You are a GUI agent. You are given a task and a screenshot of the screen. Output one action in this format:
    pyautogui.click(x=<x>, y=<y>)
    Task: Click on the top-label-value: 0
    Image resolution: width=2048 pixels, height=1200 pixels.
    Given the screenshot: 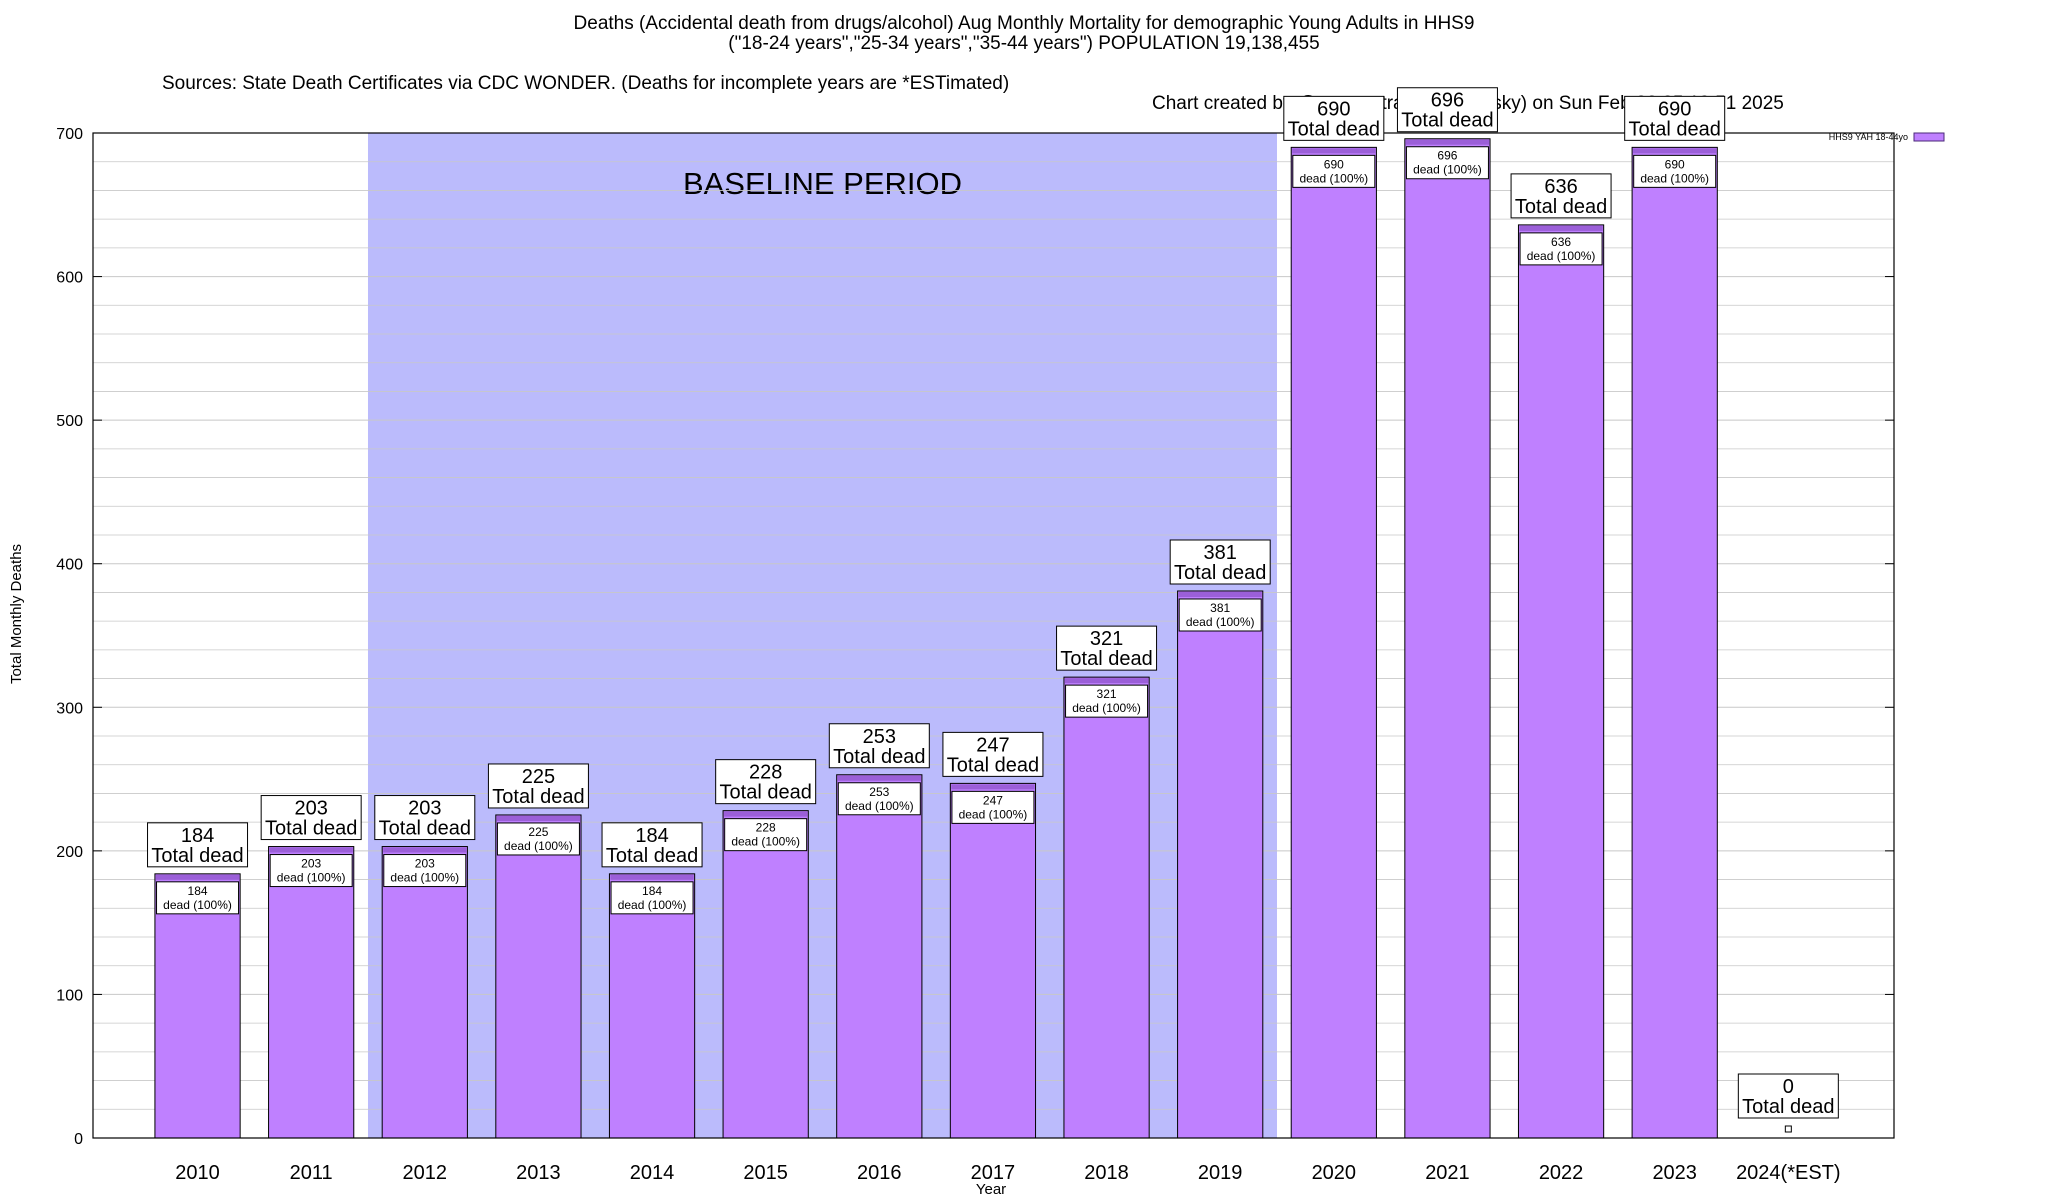 What is the action you would take?
    pyautogui.click(x=1788, y=1087)
    